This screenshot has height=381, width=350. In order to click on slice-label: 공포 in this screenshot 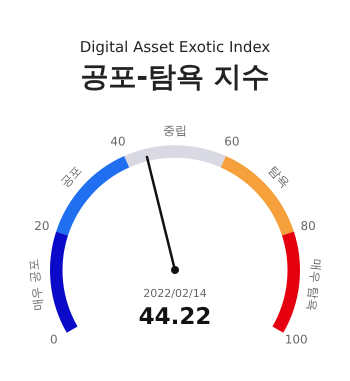, I will do `click(71, 176)`.